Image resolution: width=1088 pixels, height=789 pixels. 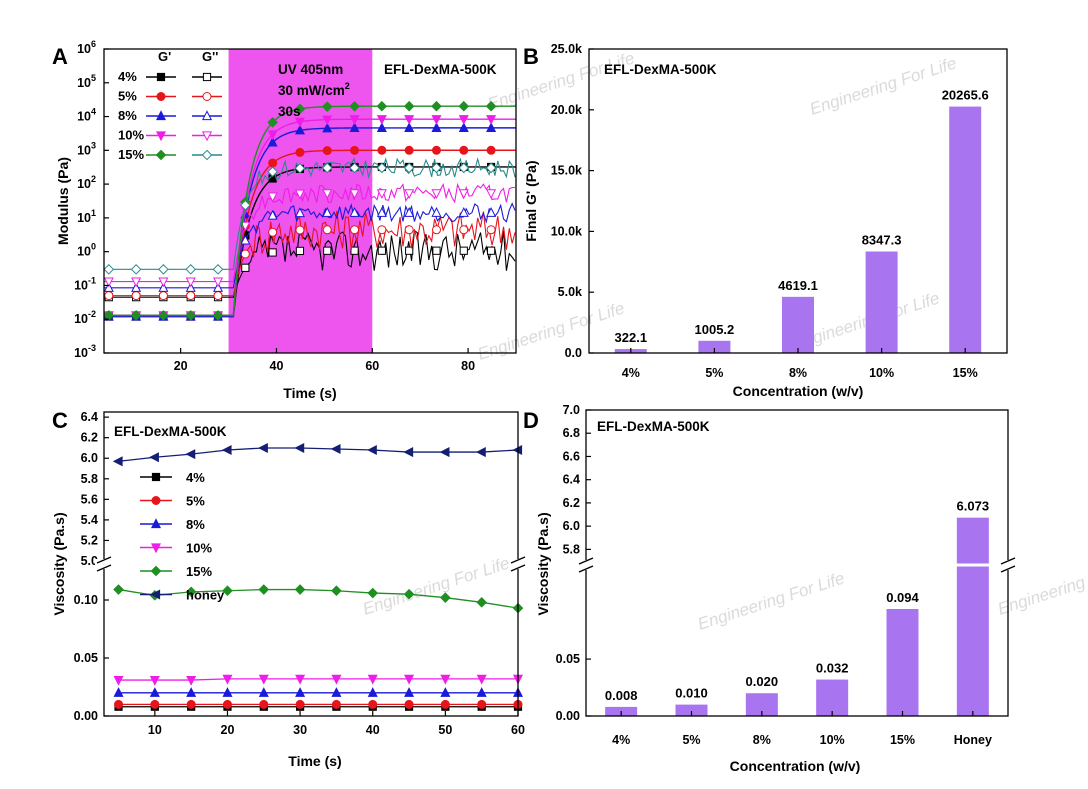 I want to click on y-tick-label-exponent: 4, so click(x=93, y=112).